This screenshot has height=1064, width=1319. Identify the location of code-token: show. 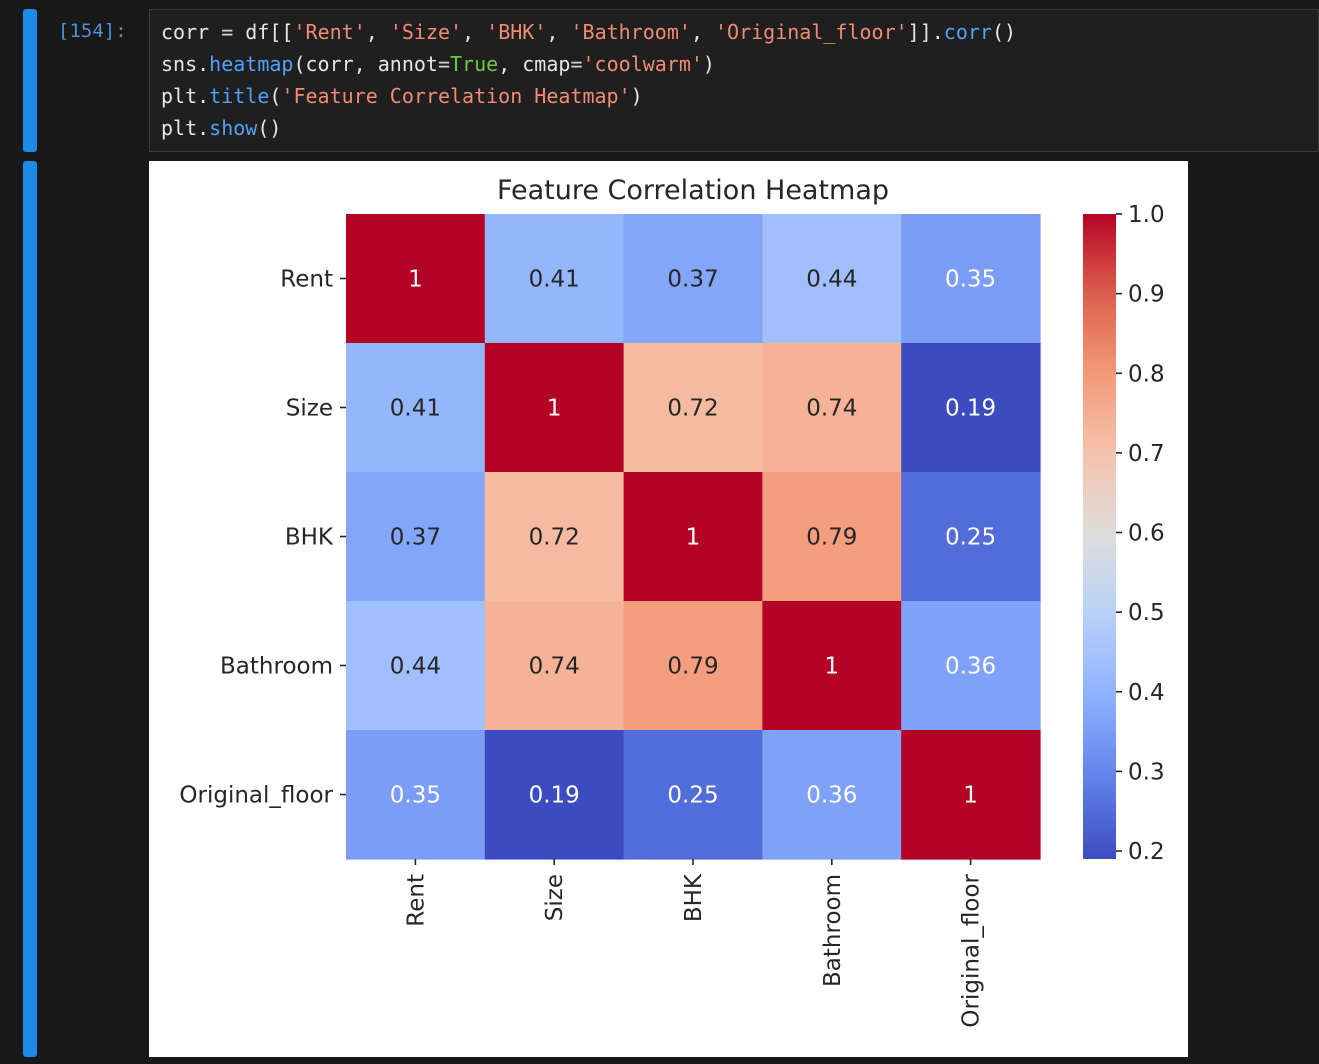
(233, 128).